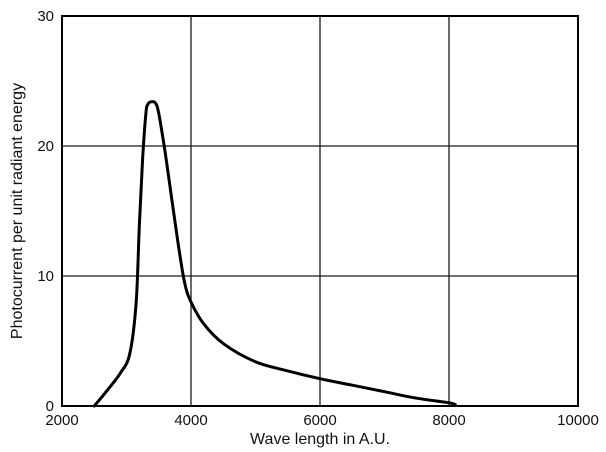 The width and height of the screenshot is (606, 452). Describe the element at coordinates (578, 420) in the screenshot. I see `x-tick-label: 10000` at that location.